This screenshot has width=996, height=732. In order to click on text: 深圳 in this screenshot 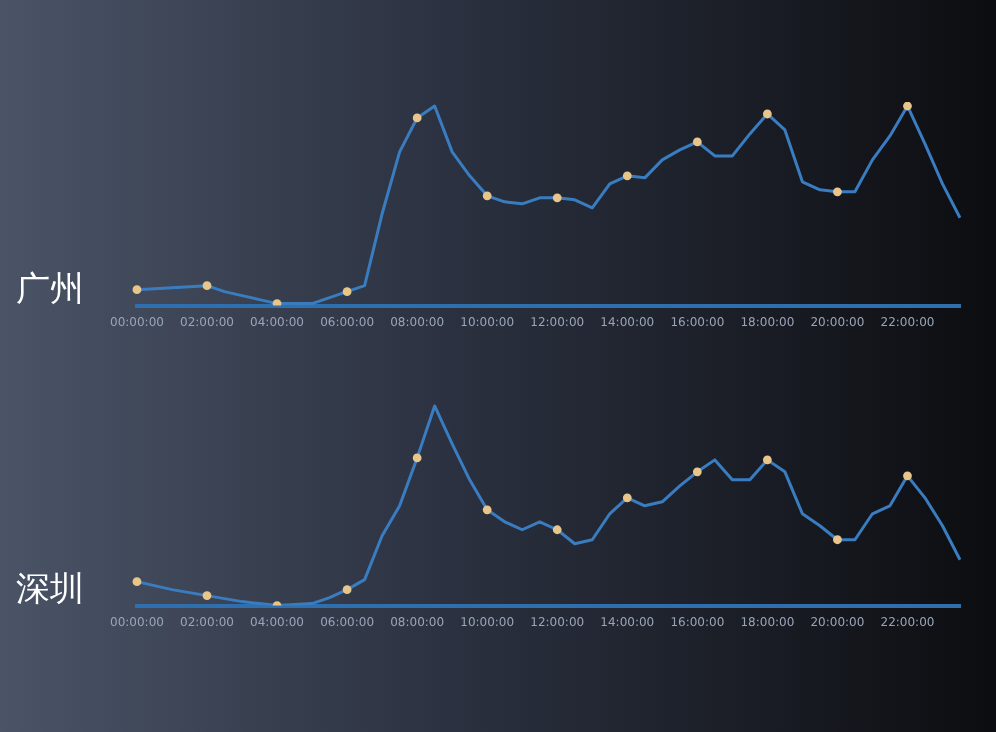, I will do `click(50, 590)`.